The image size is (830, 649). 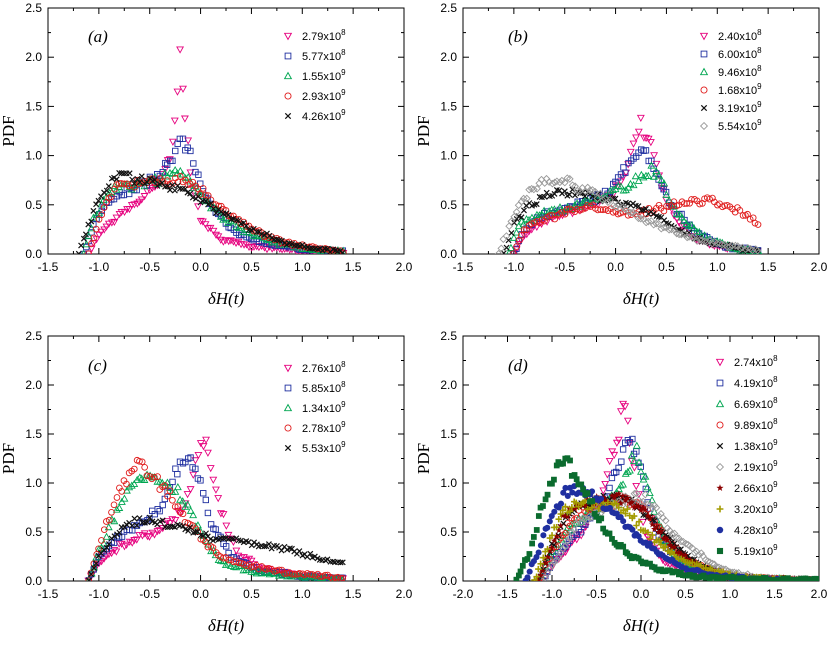 What do you see at coordinates (518, 365) in the screenshot?
I see `panel-label: (d)` at bounding box center [518, 365].